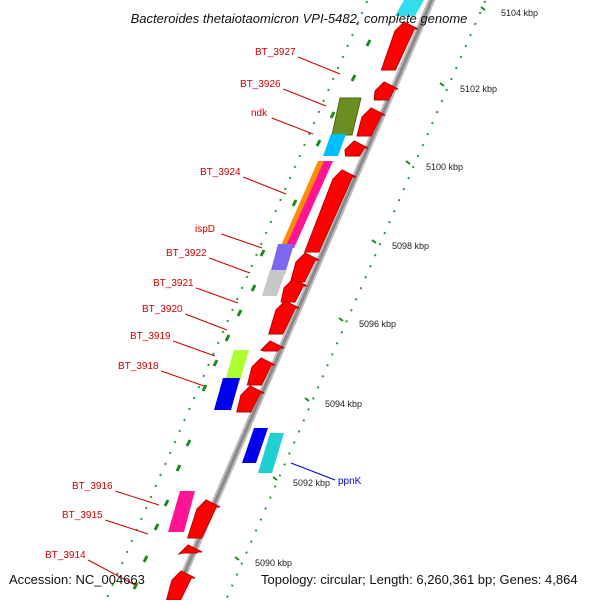  Describe the element at coordinates (346, 116) in the screenshot. I see `gene-block-ndk-olive` at that location.